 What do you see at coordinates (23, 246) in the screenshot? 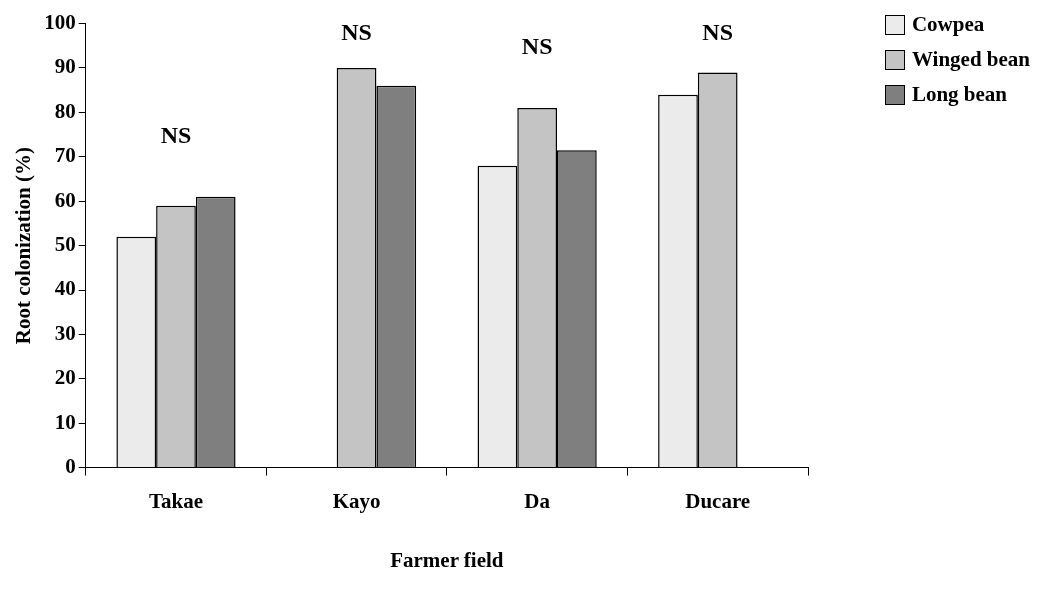
I see `y-axis-title: Root colonization (%)` at bounding box center [23, 246].